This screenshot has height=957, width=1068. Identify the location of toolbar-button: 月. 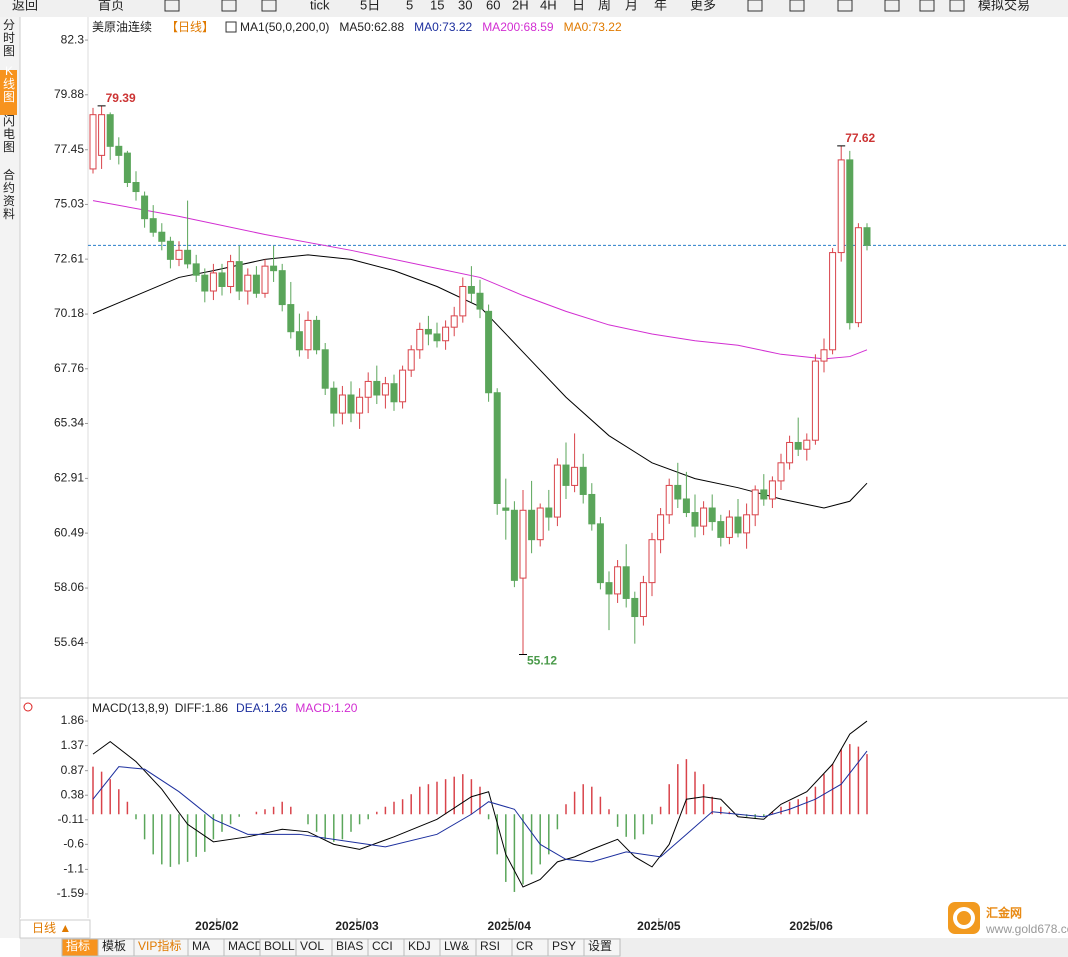
(631, 6).